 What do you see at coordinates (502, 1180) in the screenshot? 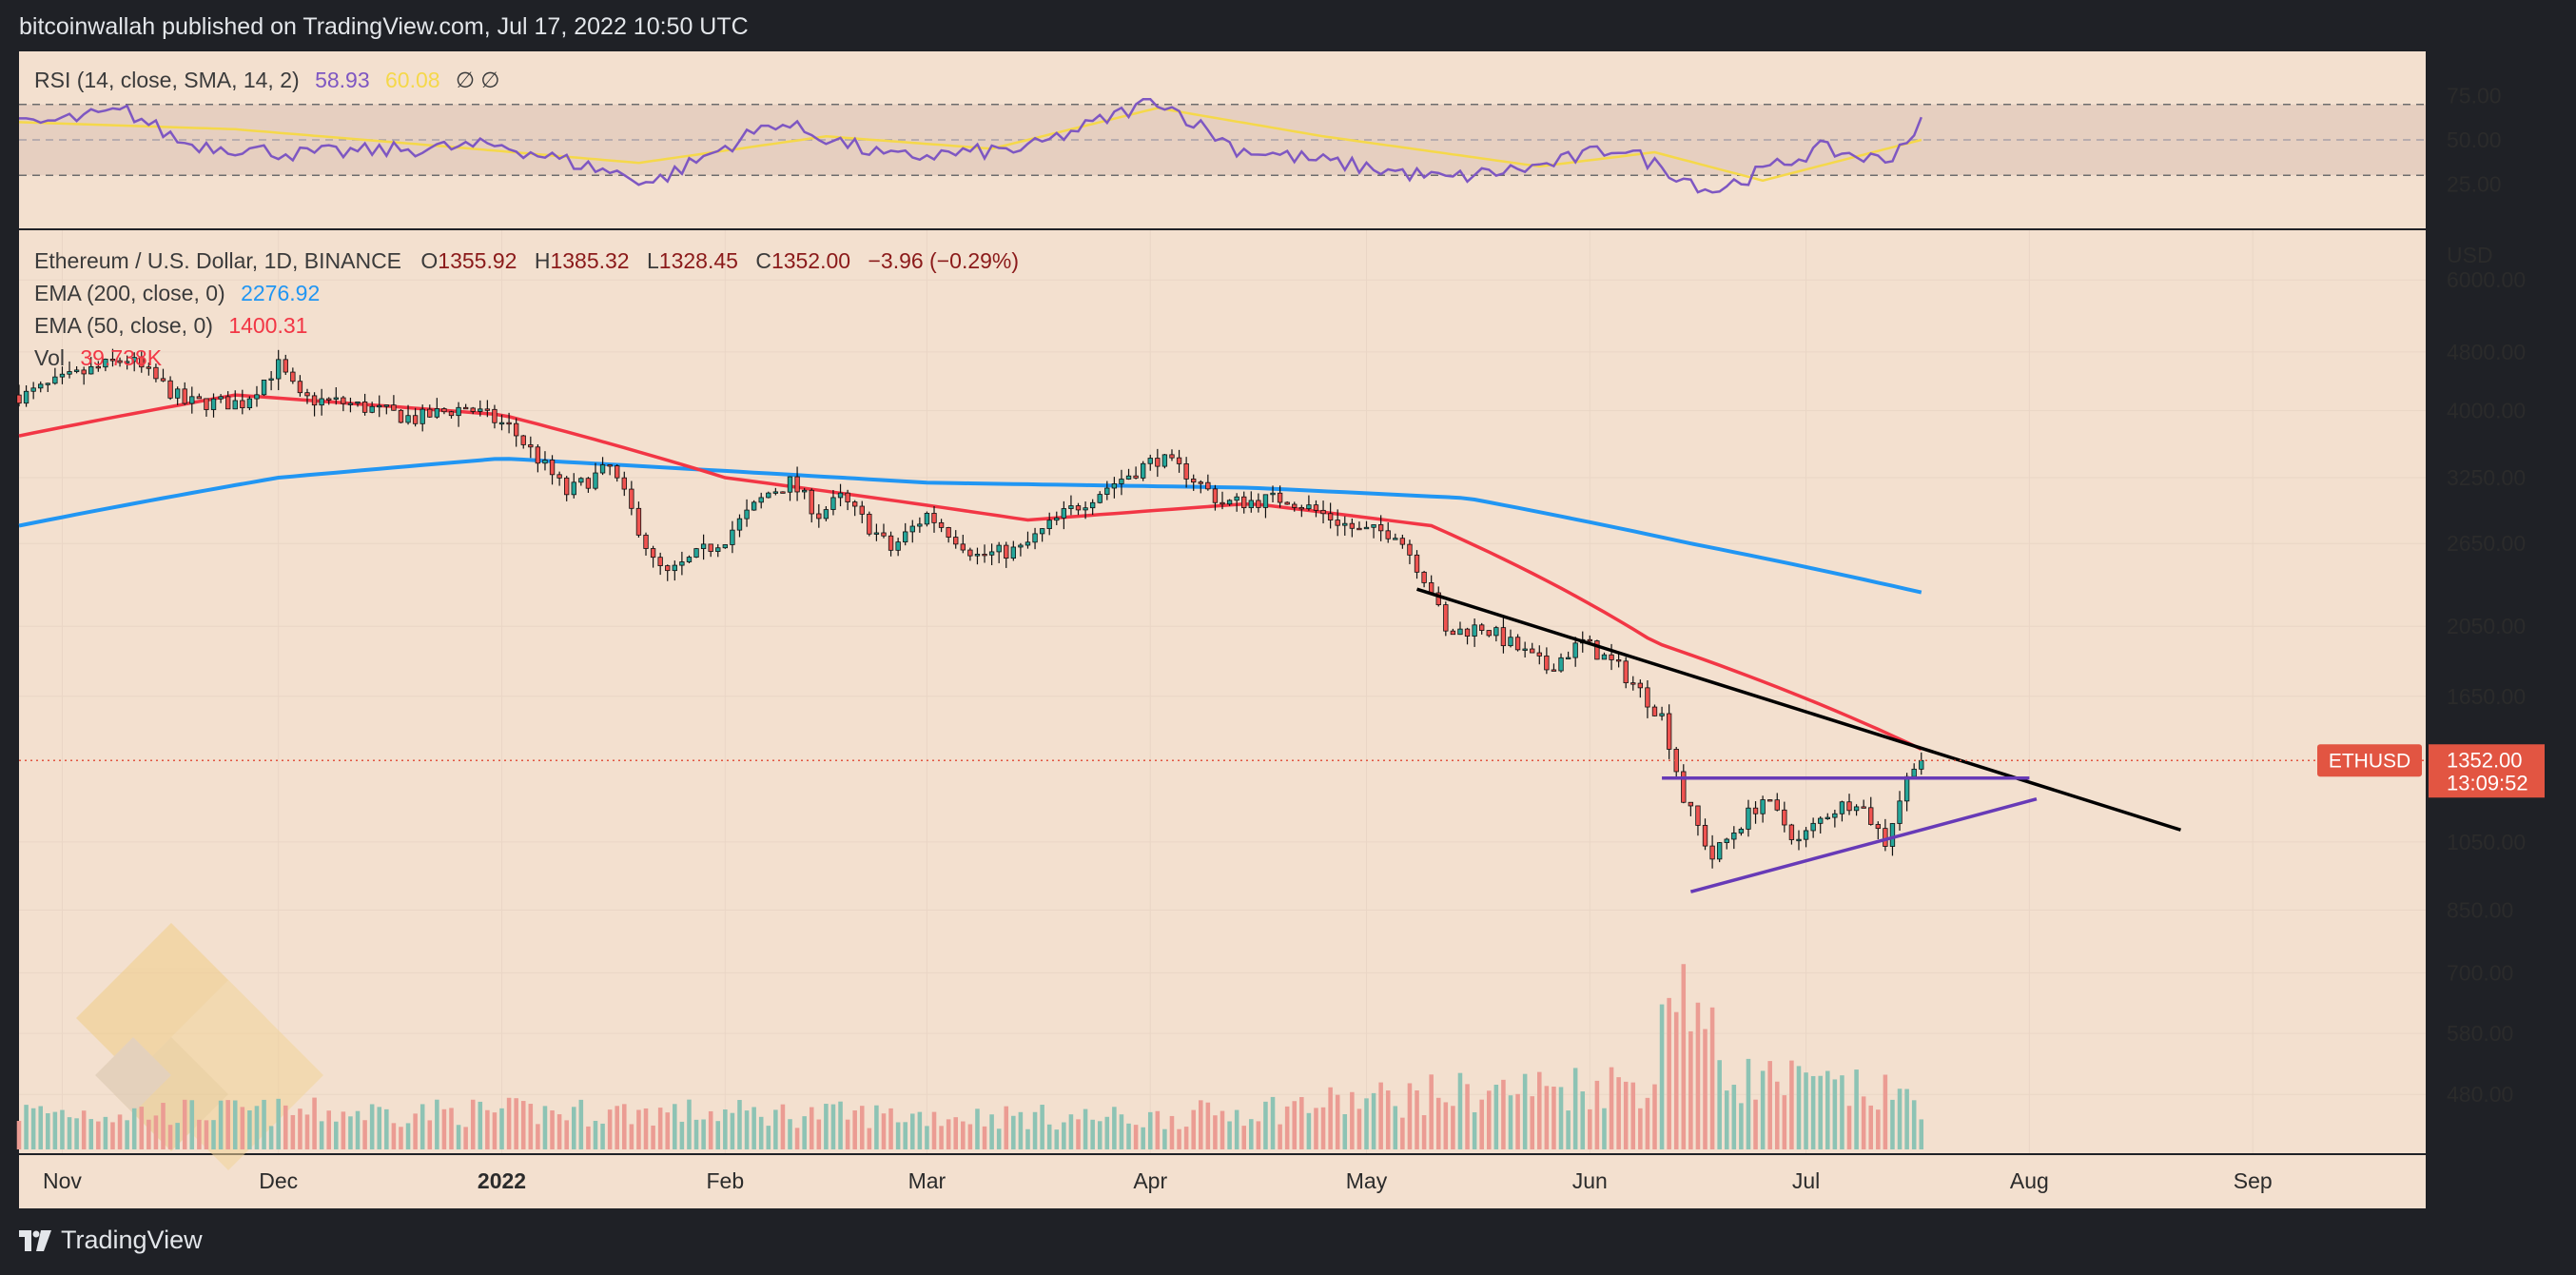
I see `time-axis-label: 2022` at bounding box center [502, 1180].